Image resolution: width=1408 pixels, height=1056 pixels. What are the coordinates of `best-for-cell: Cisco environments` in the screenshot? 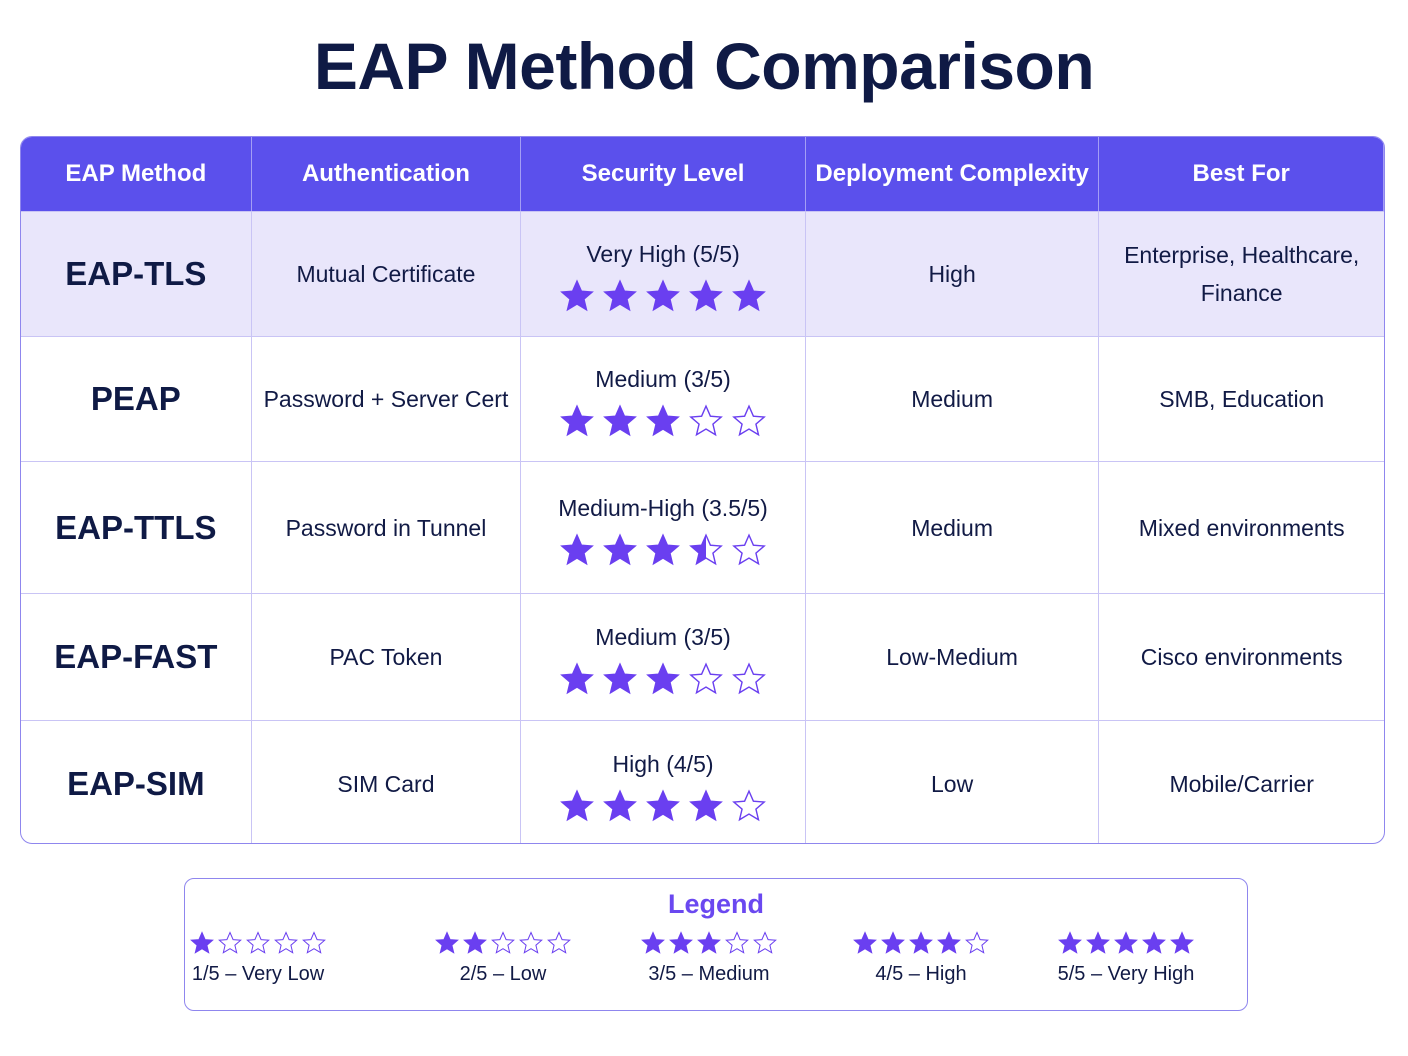 It's located at (1241, 657).